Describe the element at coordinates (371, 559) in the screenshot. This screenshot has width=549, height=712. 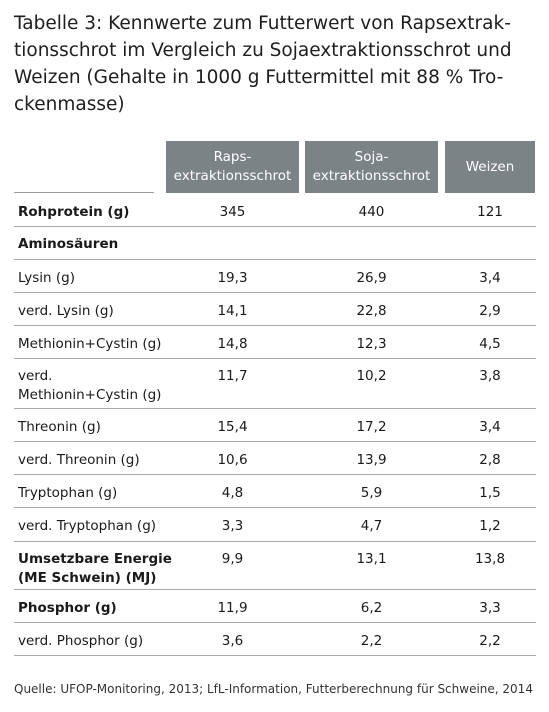
I see `row-value: 13,1` at that location.